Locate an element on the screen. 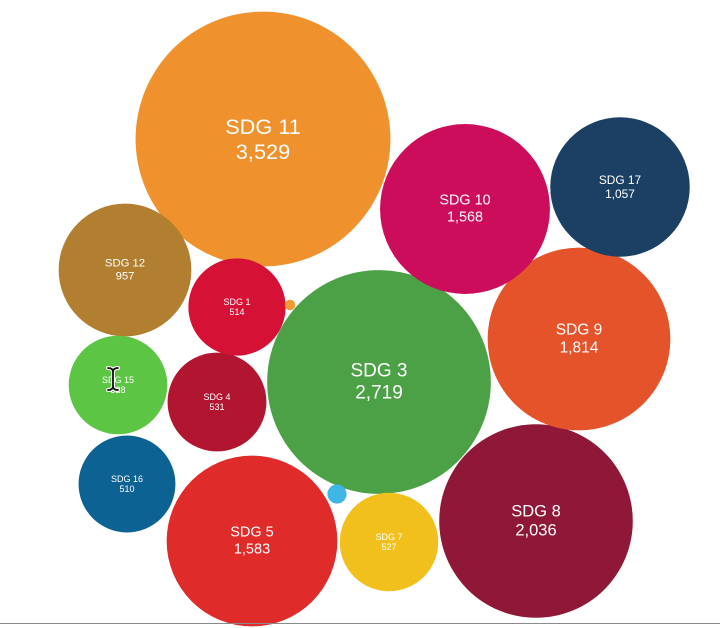 Image resolution: width=720 pixels, height=628 pixels. bubble-sdg-12: SDG 12 957 is located at coordinates (125, 270).